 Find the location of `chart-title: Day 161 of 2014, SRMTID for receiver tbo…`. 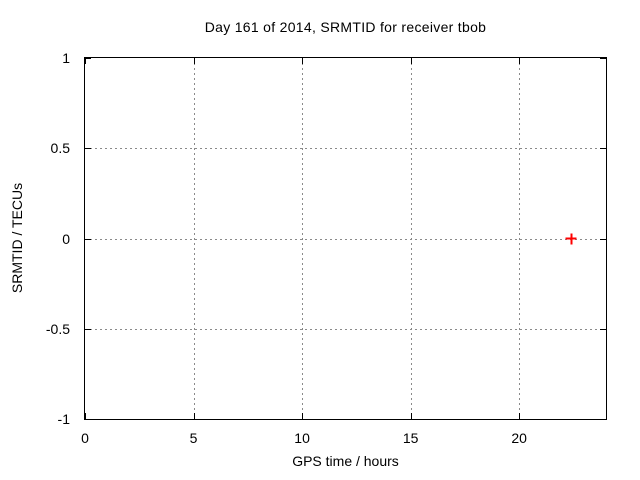

chart-title: Day 161 of 2014, SRMTID for receiver tbo… is located at coordinates (345, 27).